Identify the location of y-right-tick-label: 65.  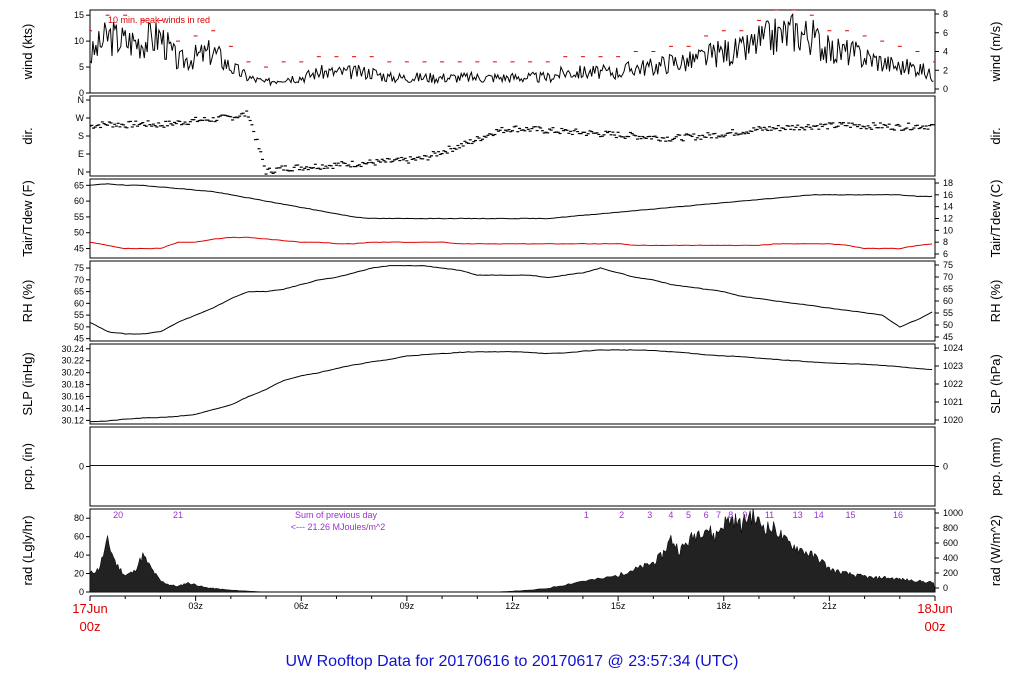
(948, 289).